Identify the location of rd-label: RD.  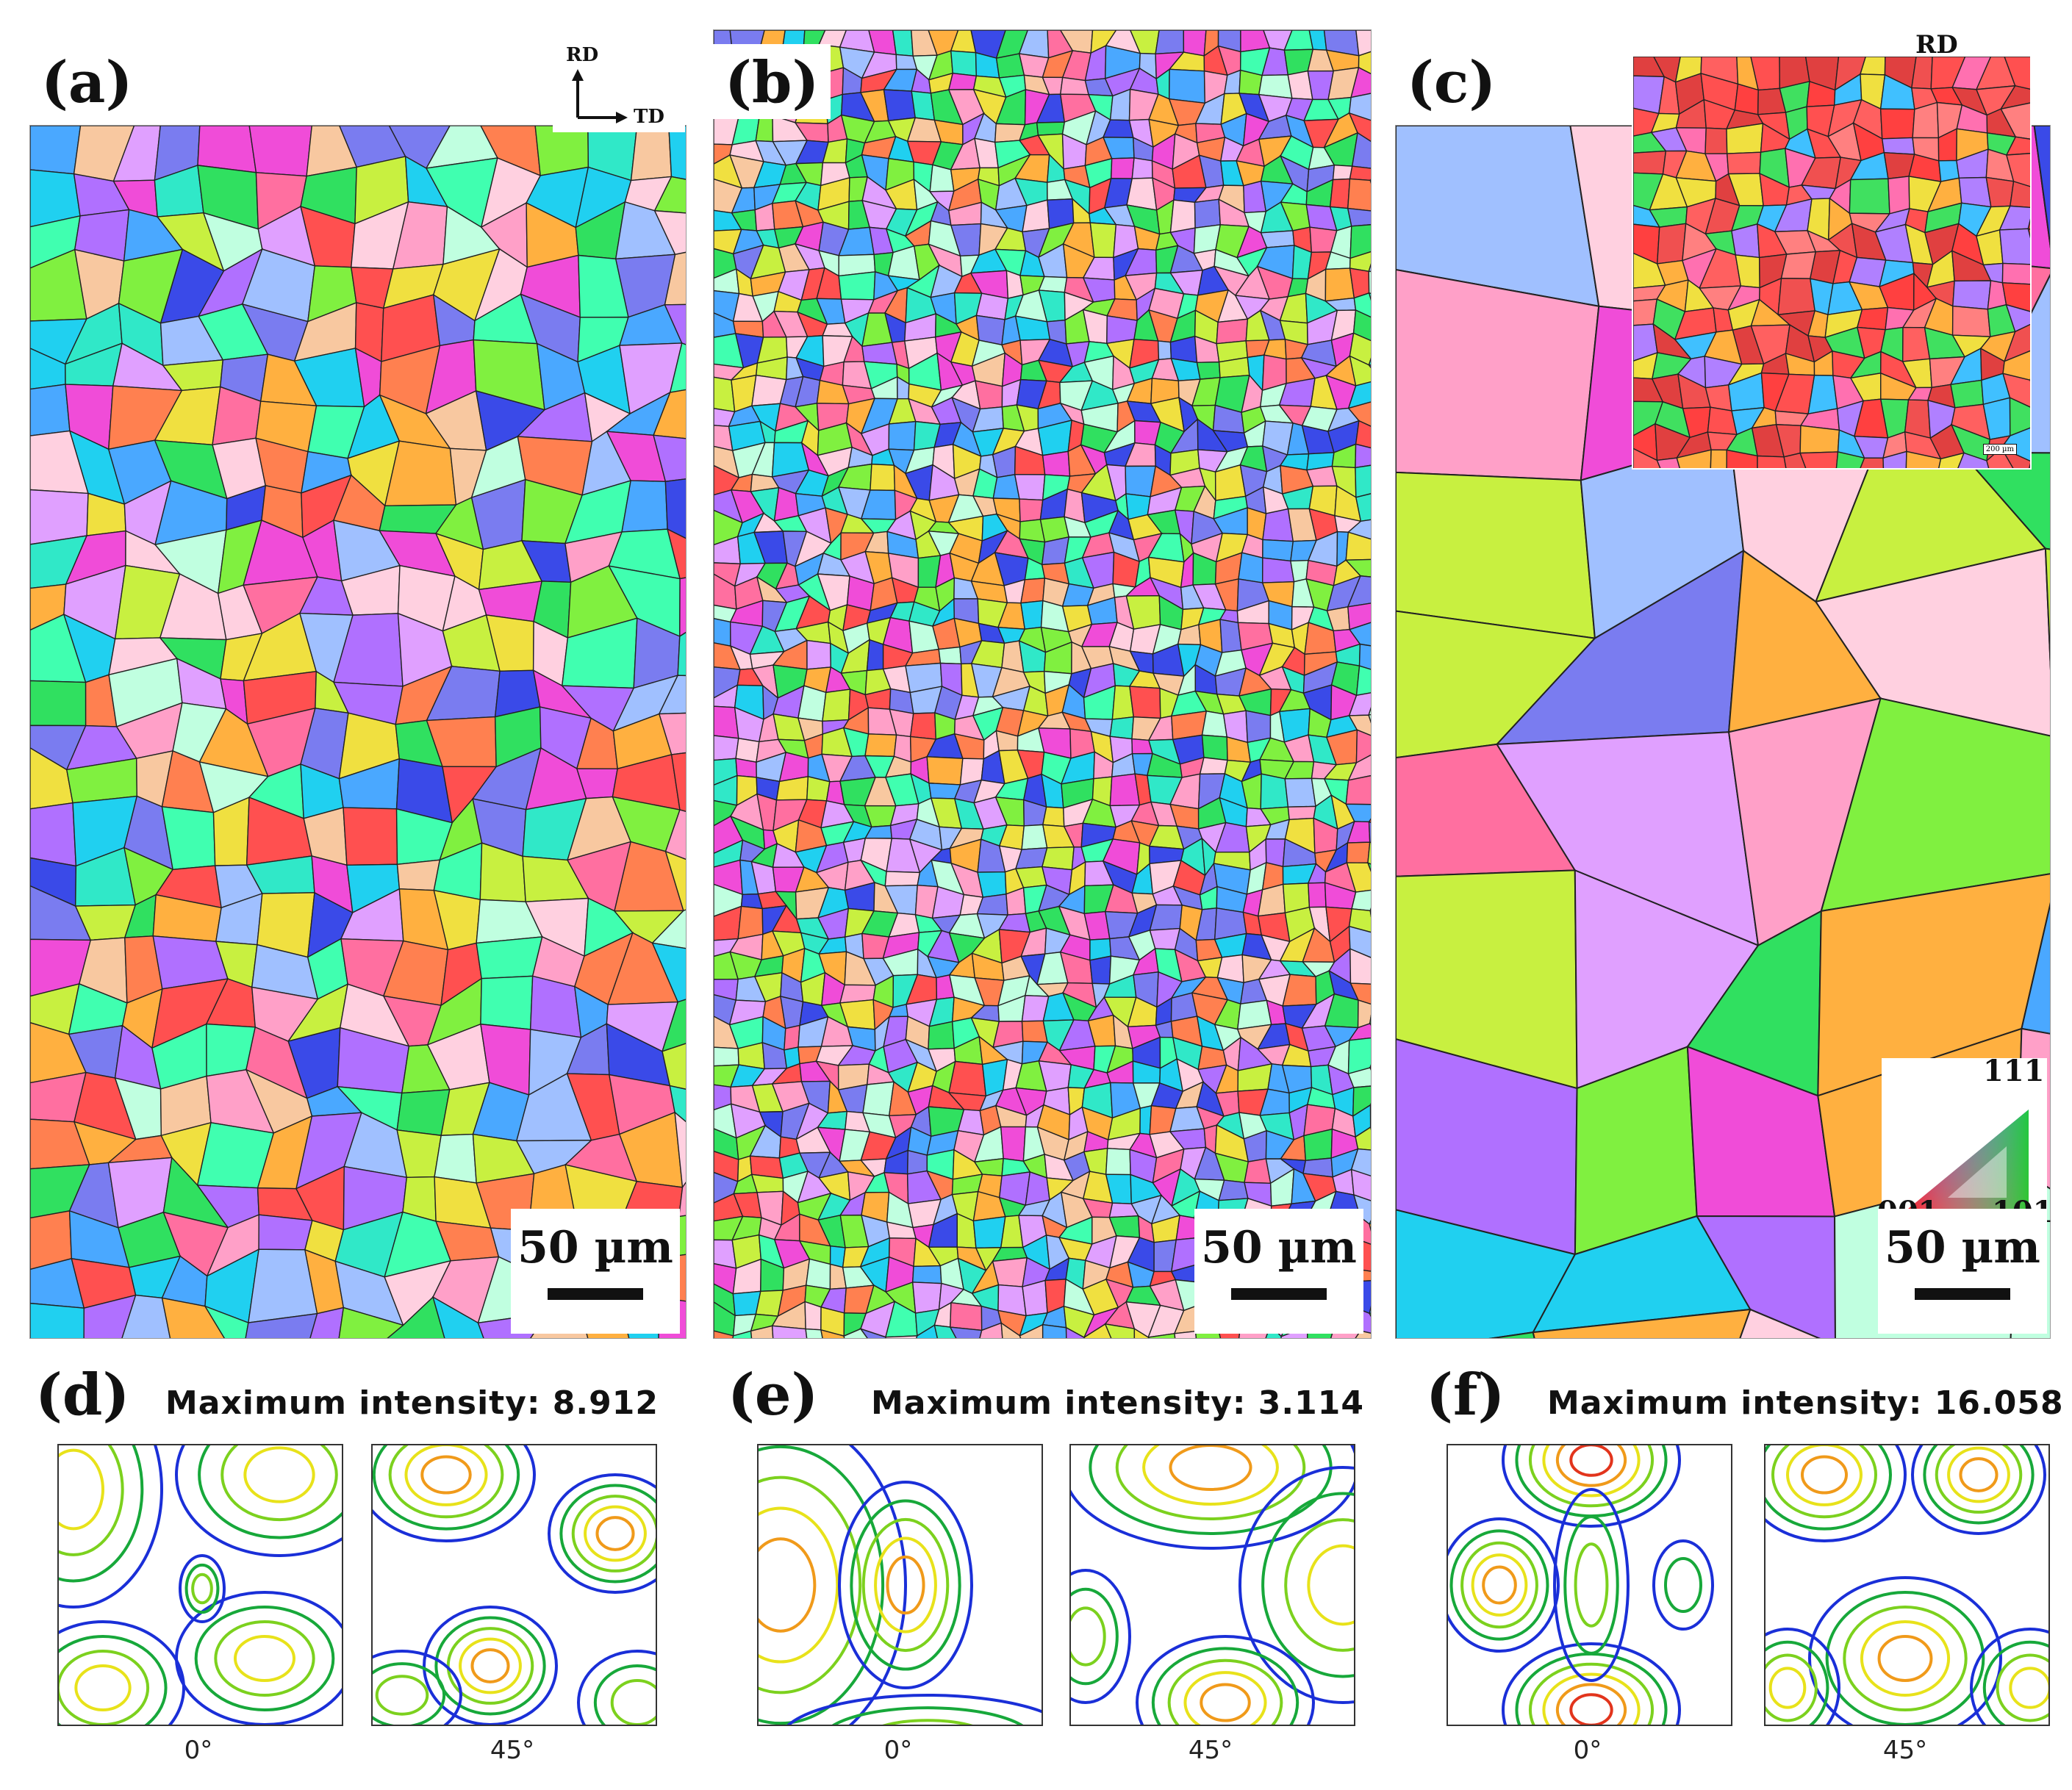
(582, 55).